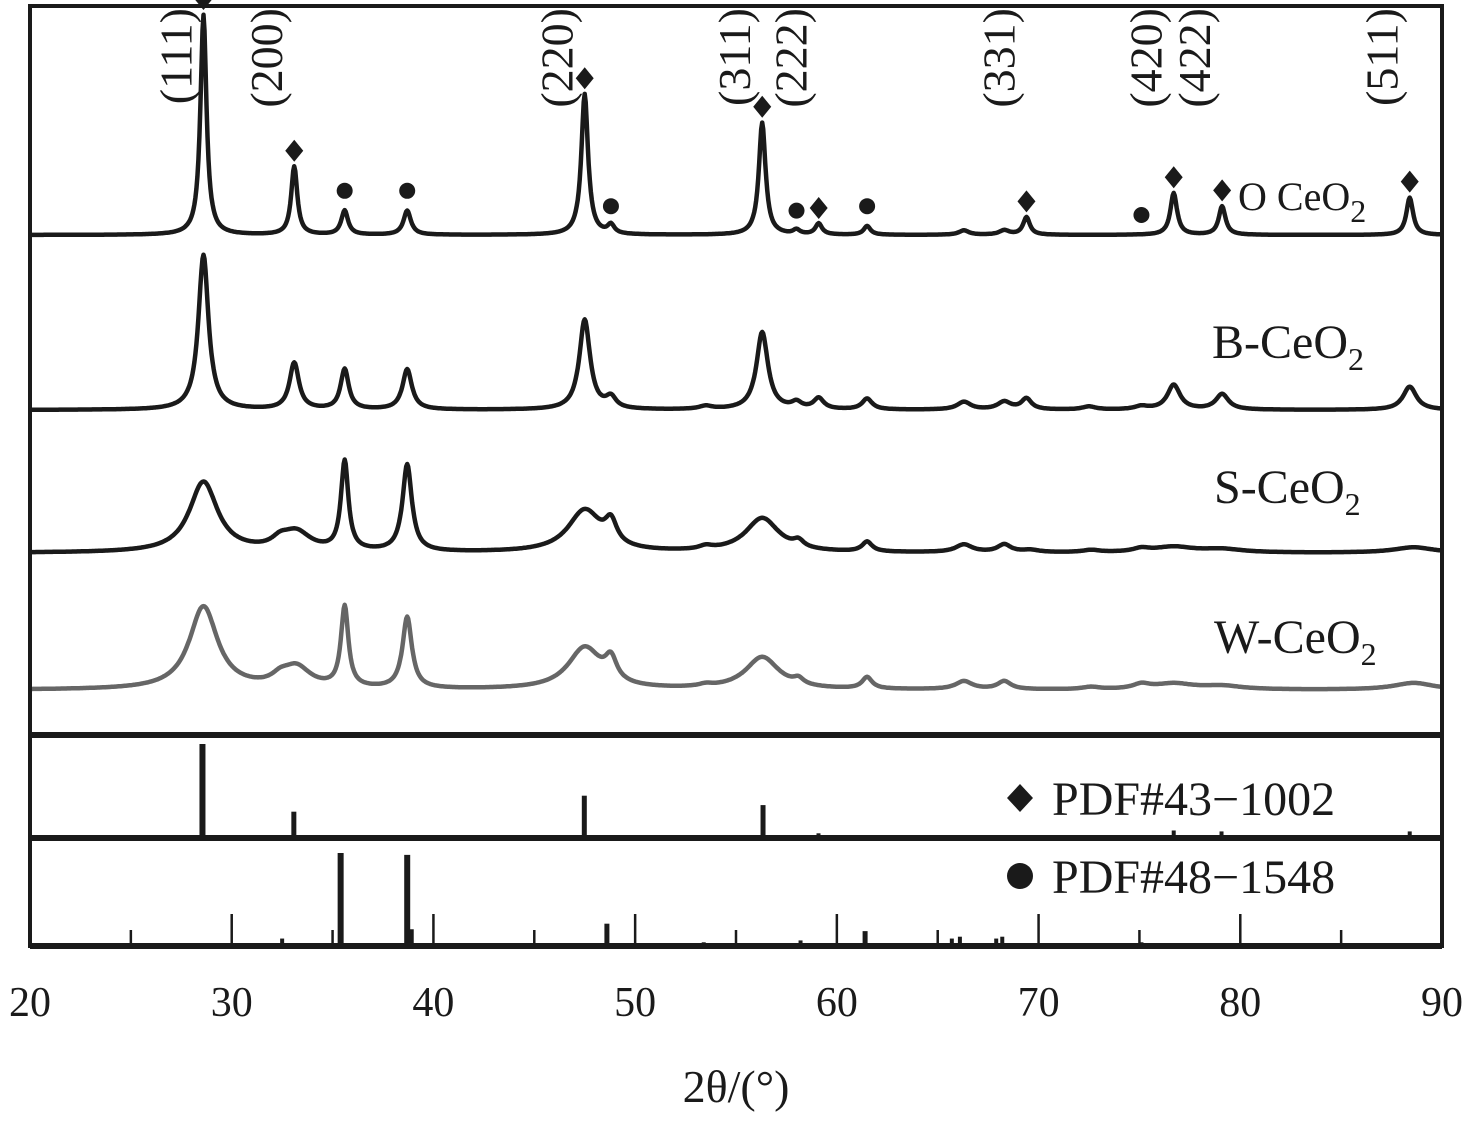  I want to click on x-axis-title: 2θ/(°), so click(736, 1086).